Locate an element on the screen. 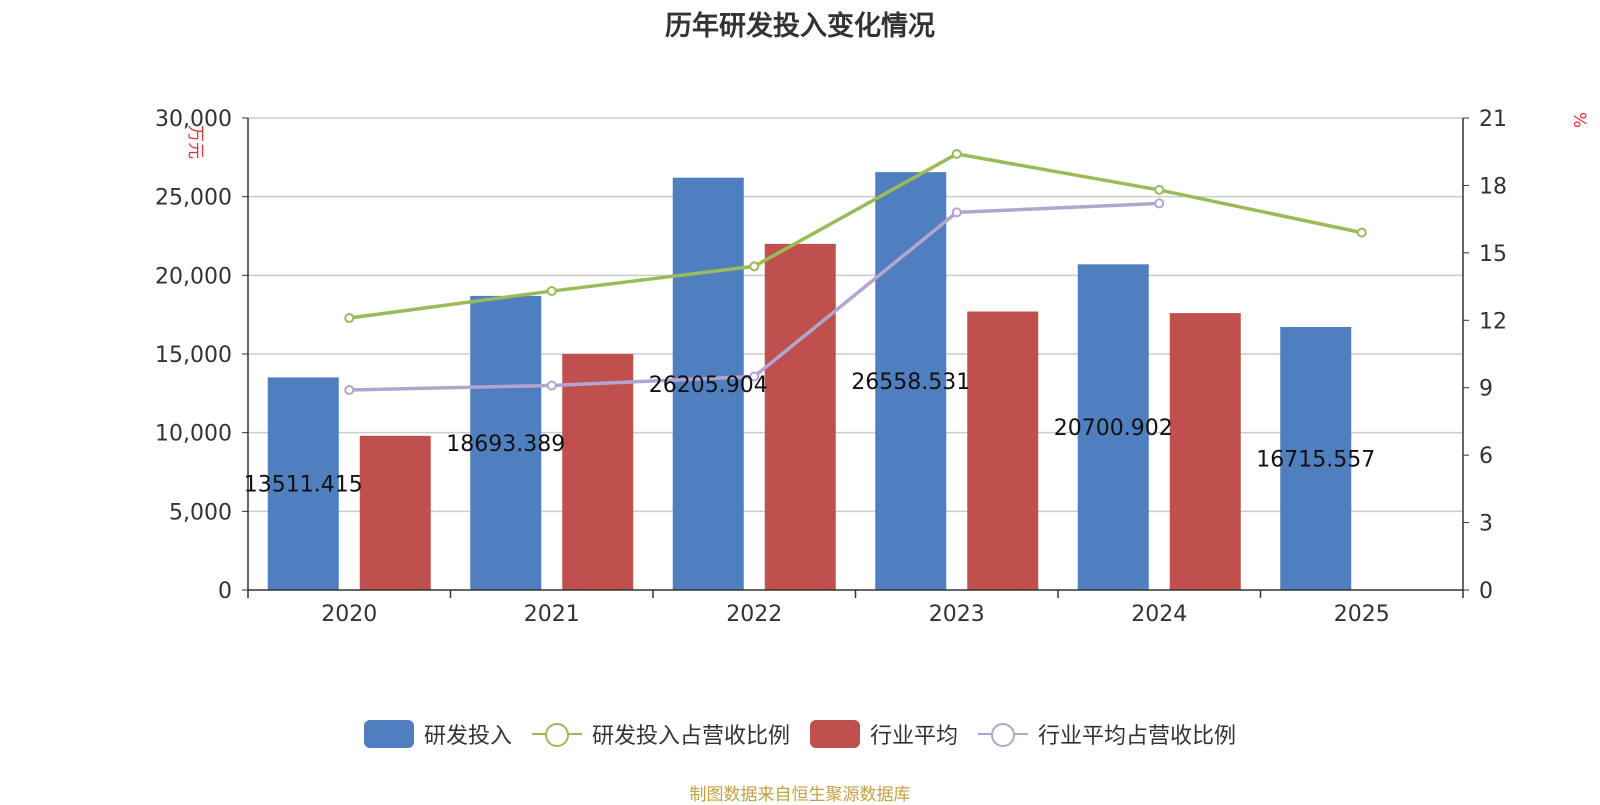 The height and width of the screenshot is (805, 1600). bar-data-label: 26205.904 is located at coordinates (708, 385).